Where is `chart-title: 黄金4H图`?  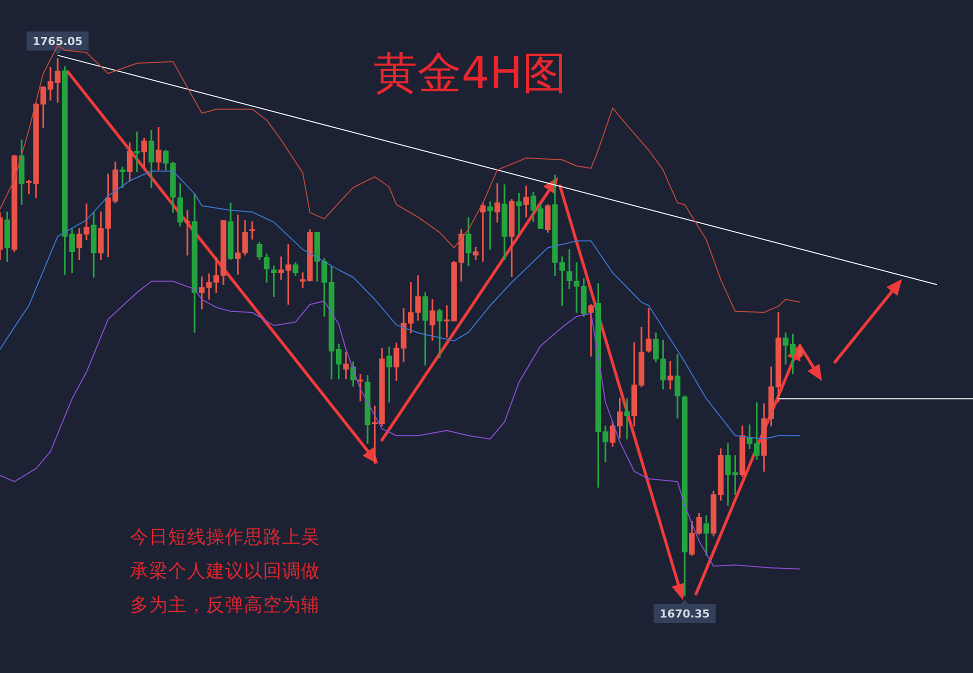
chart-title: 黄金4H图 is located at coordinates (470, 74).